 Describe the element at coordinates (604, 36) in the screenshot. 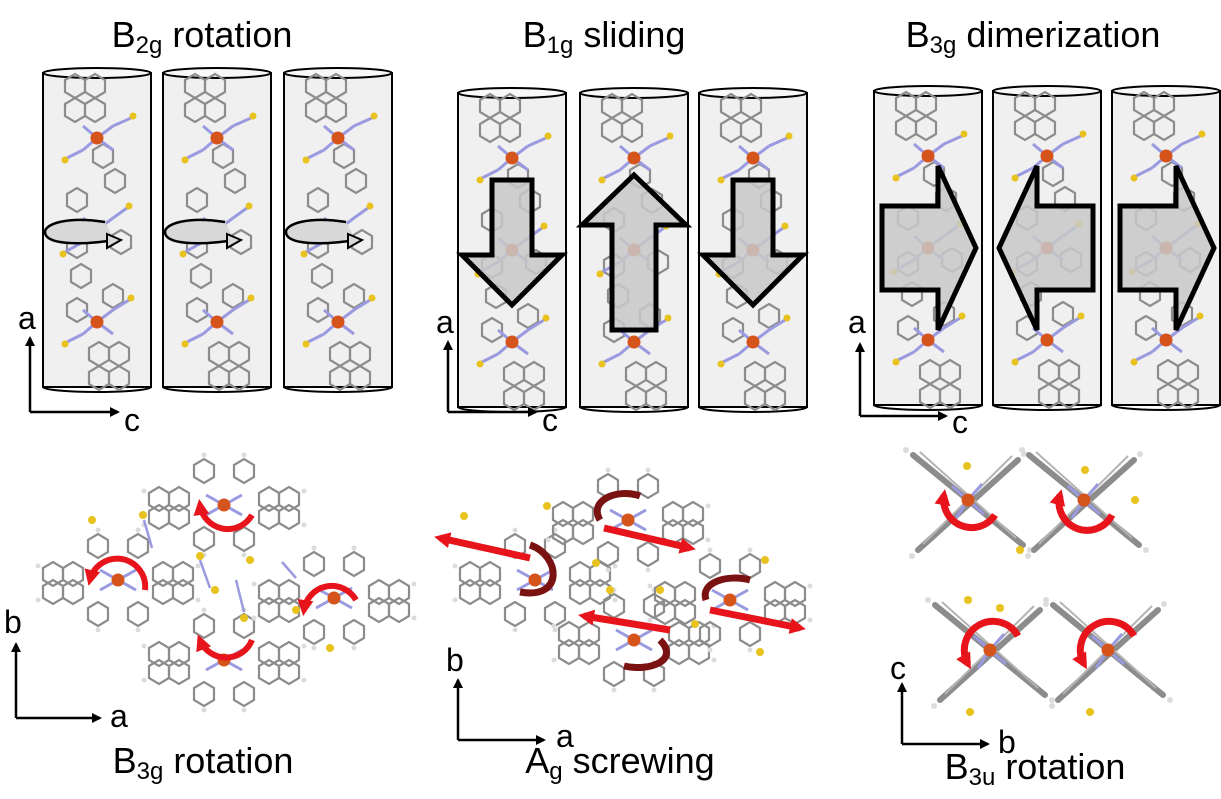

I see `panel-title-b1g-sliding: B1g sliding` at that location.